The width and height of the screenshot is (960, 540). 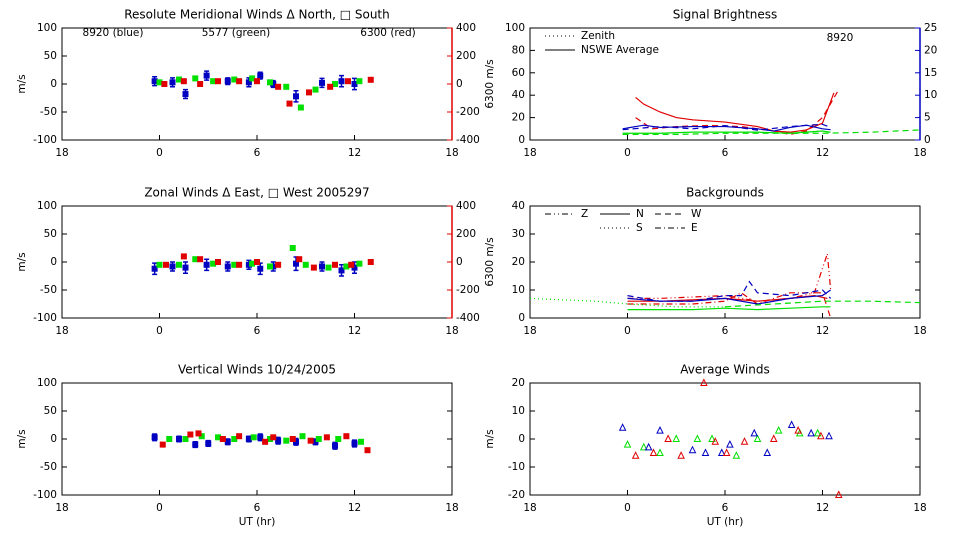 I want to click on y2-tick-label: 400, so click(x=466, y=206).